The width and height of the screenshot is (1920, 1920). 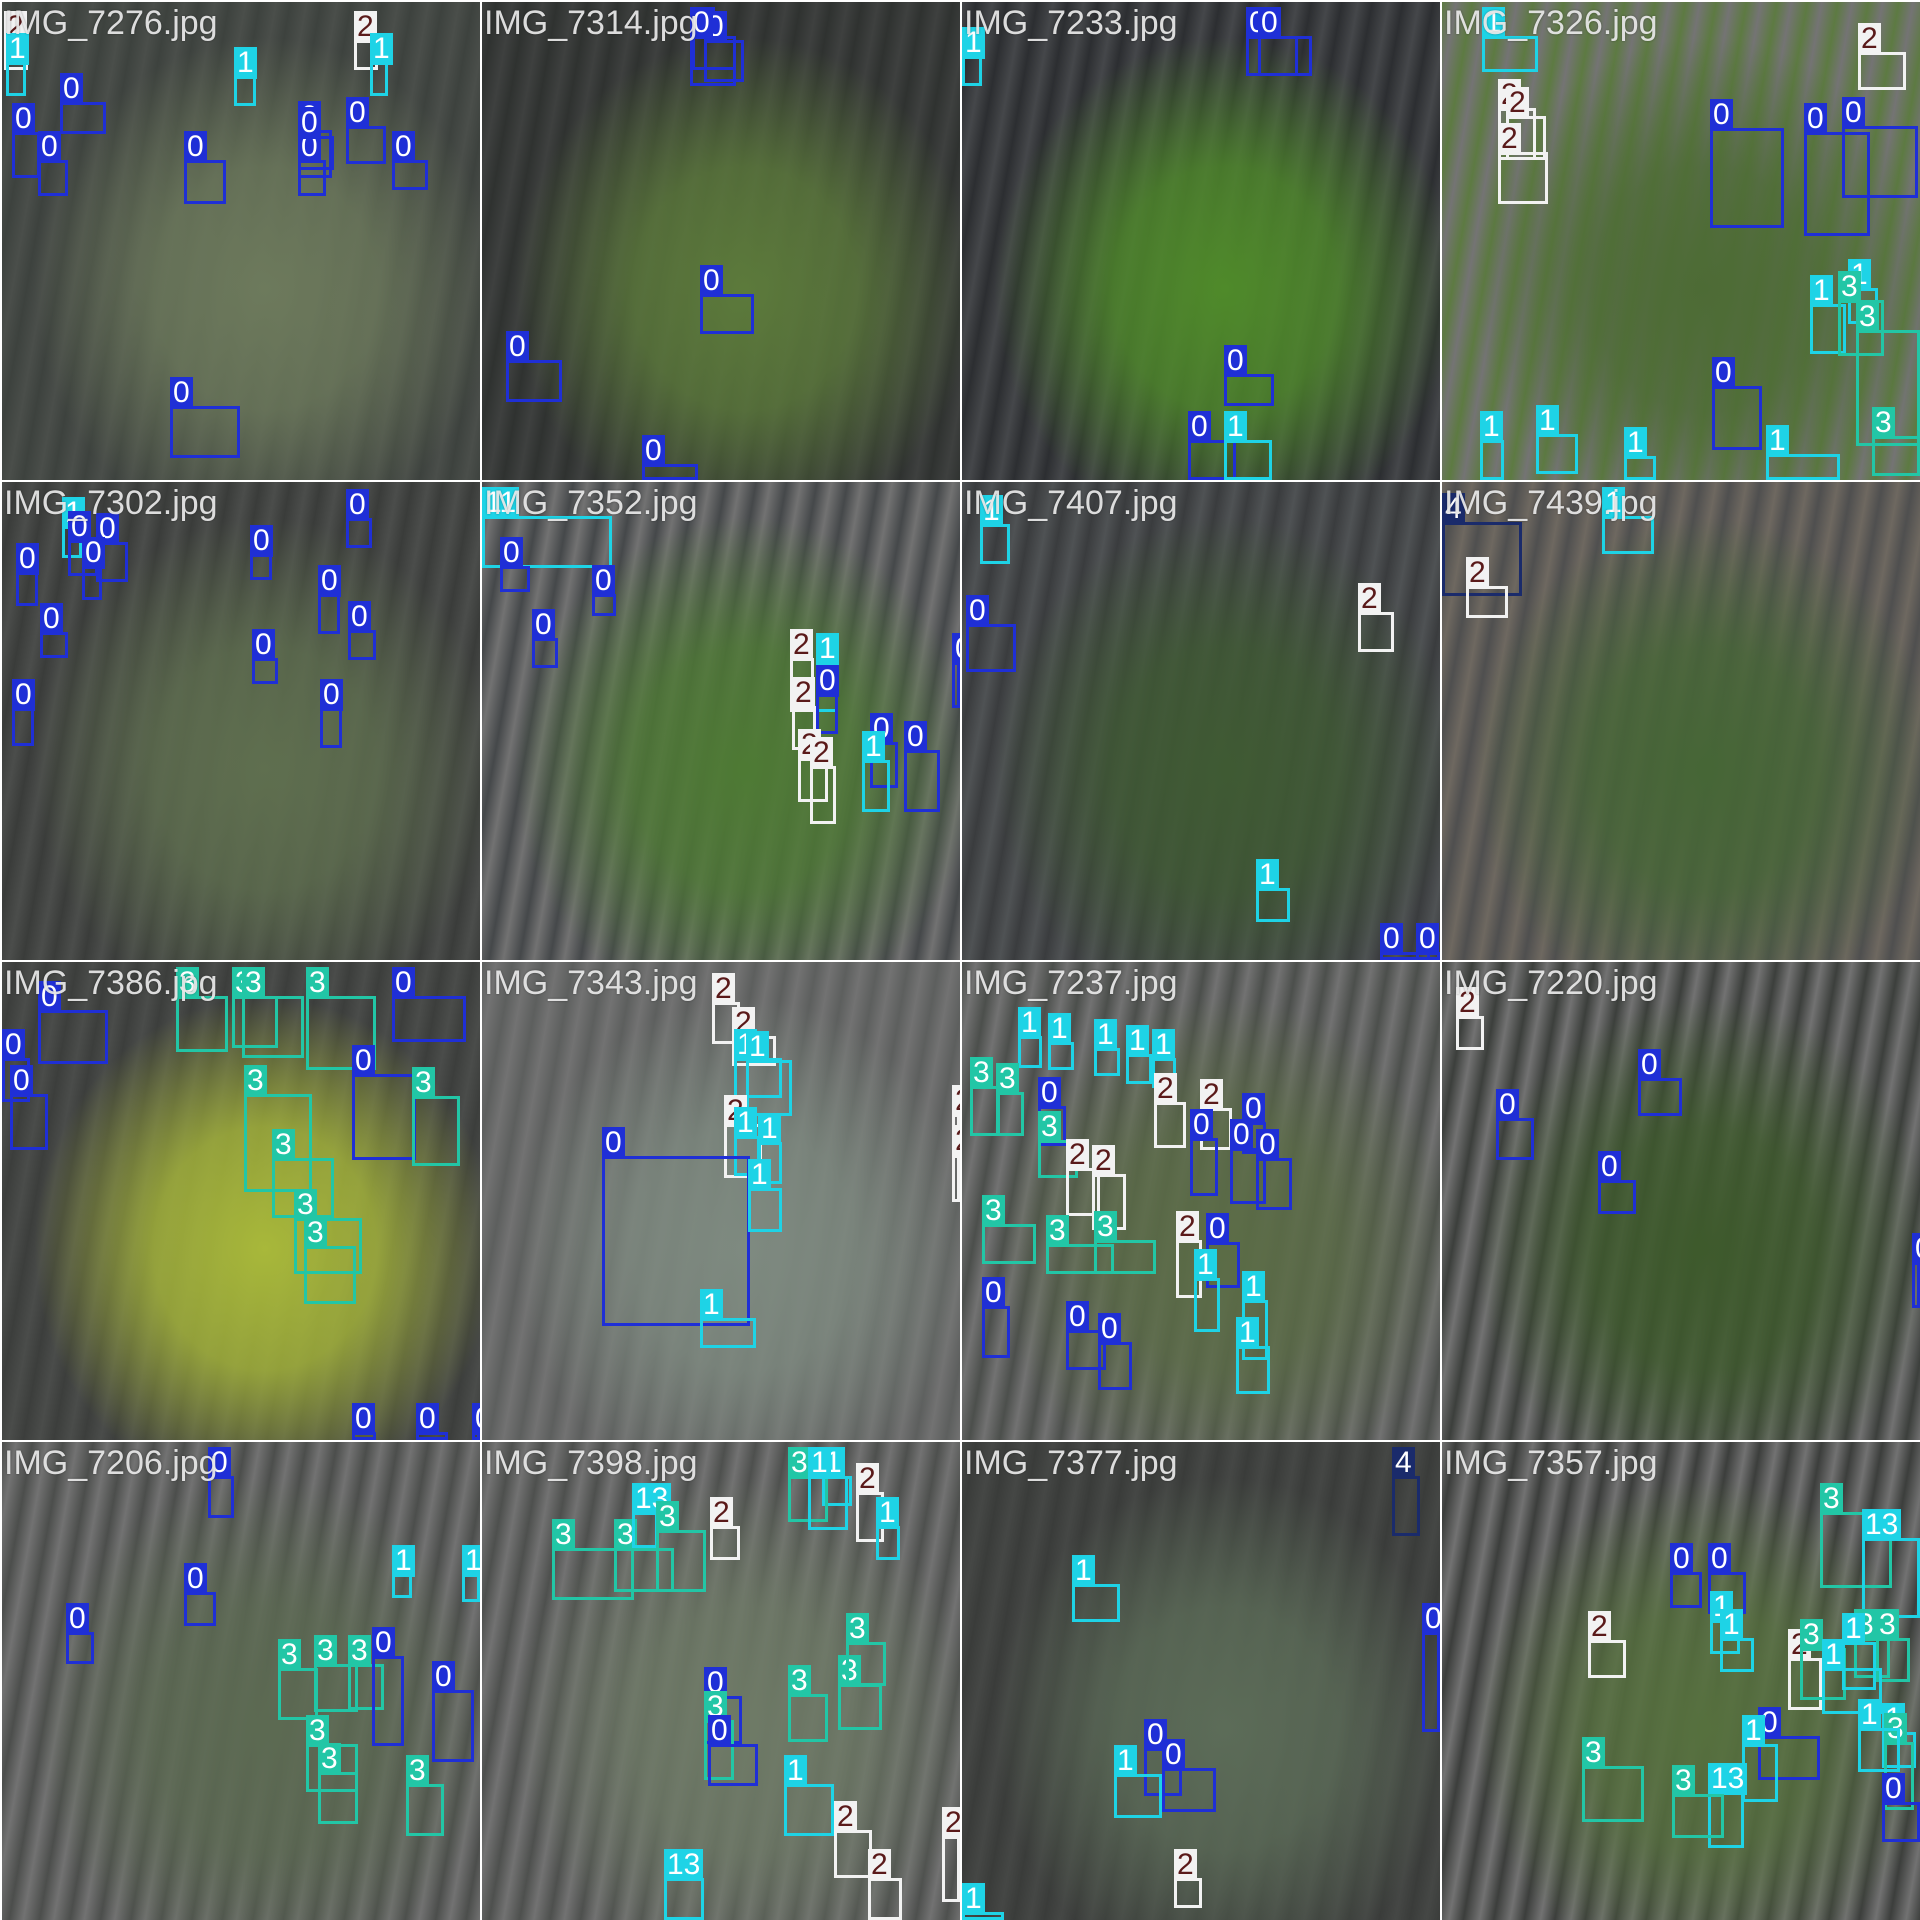 What do you see at coordinates (591, 1463) in the screenshot?
I see `tile-filename-label: IMG_7398.jpg` at bounding box center [591, 1463].